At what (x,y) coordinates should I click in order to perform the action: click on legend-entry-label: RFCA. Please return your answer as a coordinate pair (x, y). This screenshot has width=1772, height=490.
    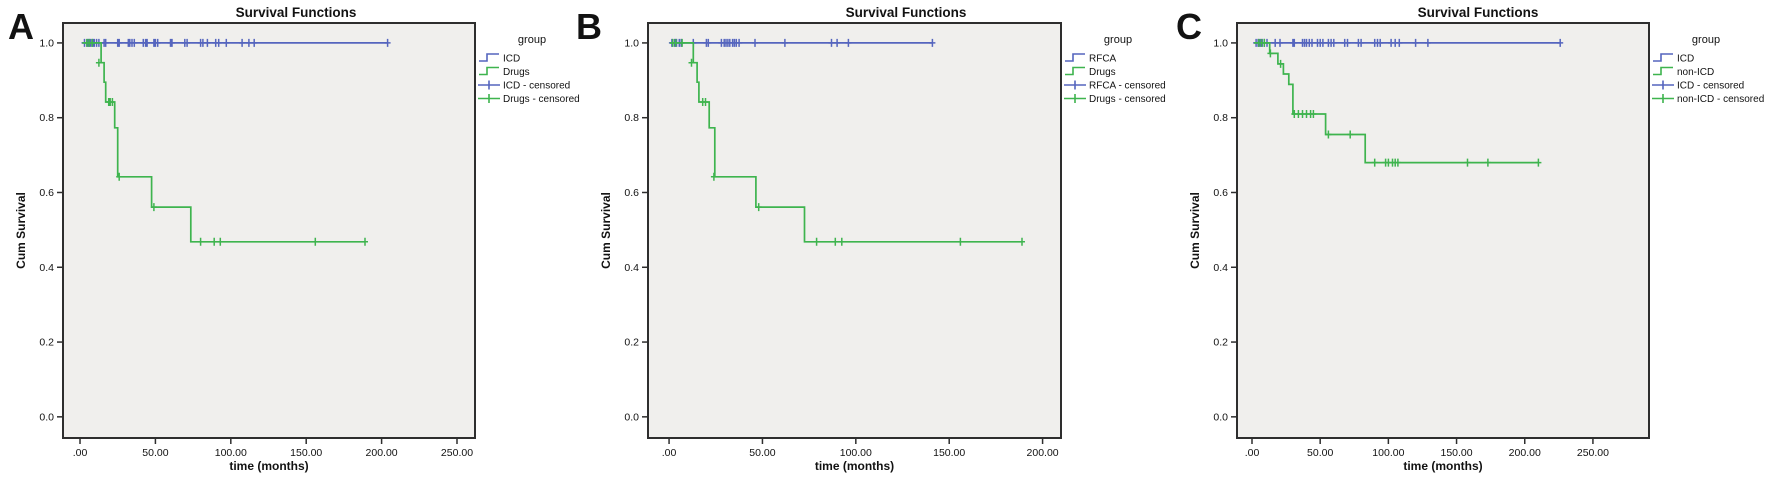
    Looking at the image, I should click on (1103, 59).